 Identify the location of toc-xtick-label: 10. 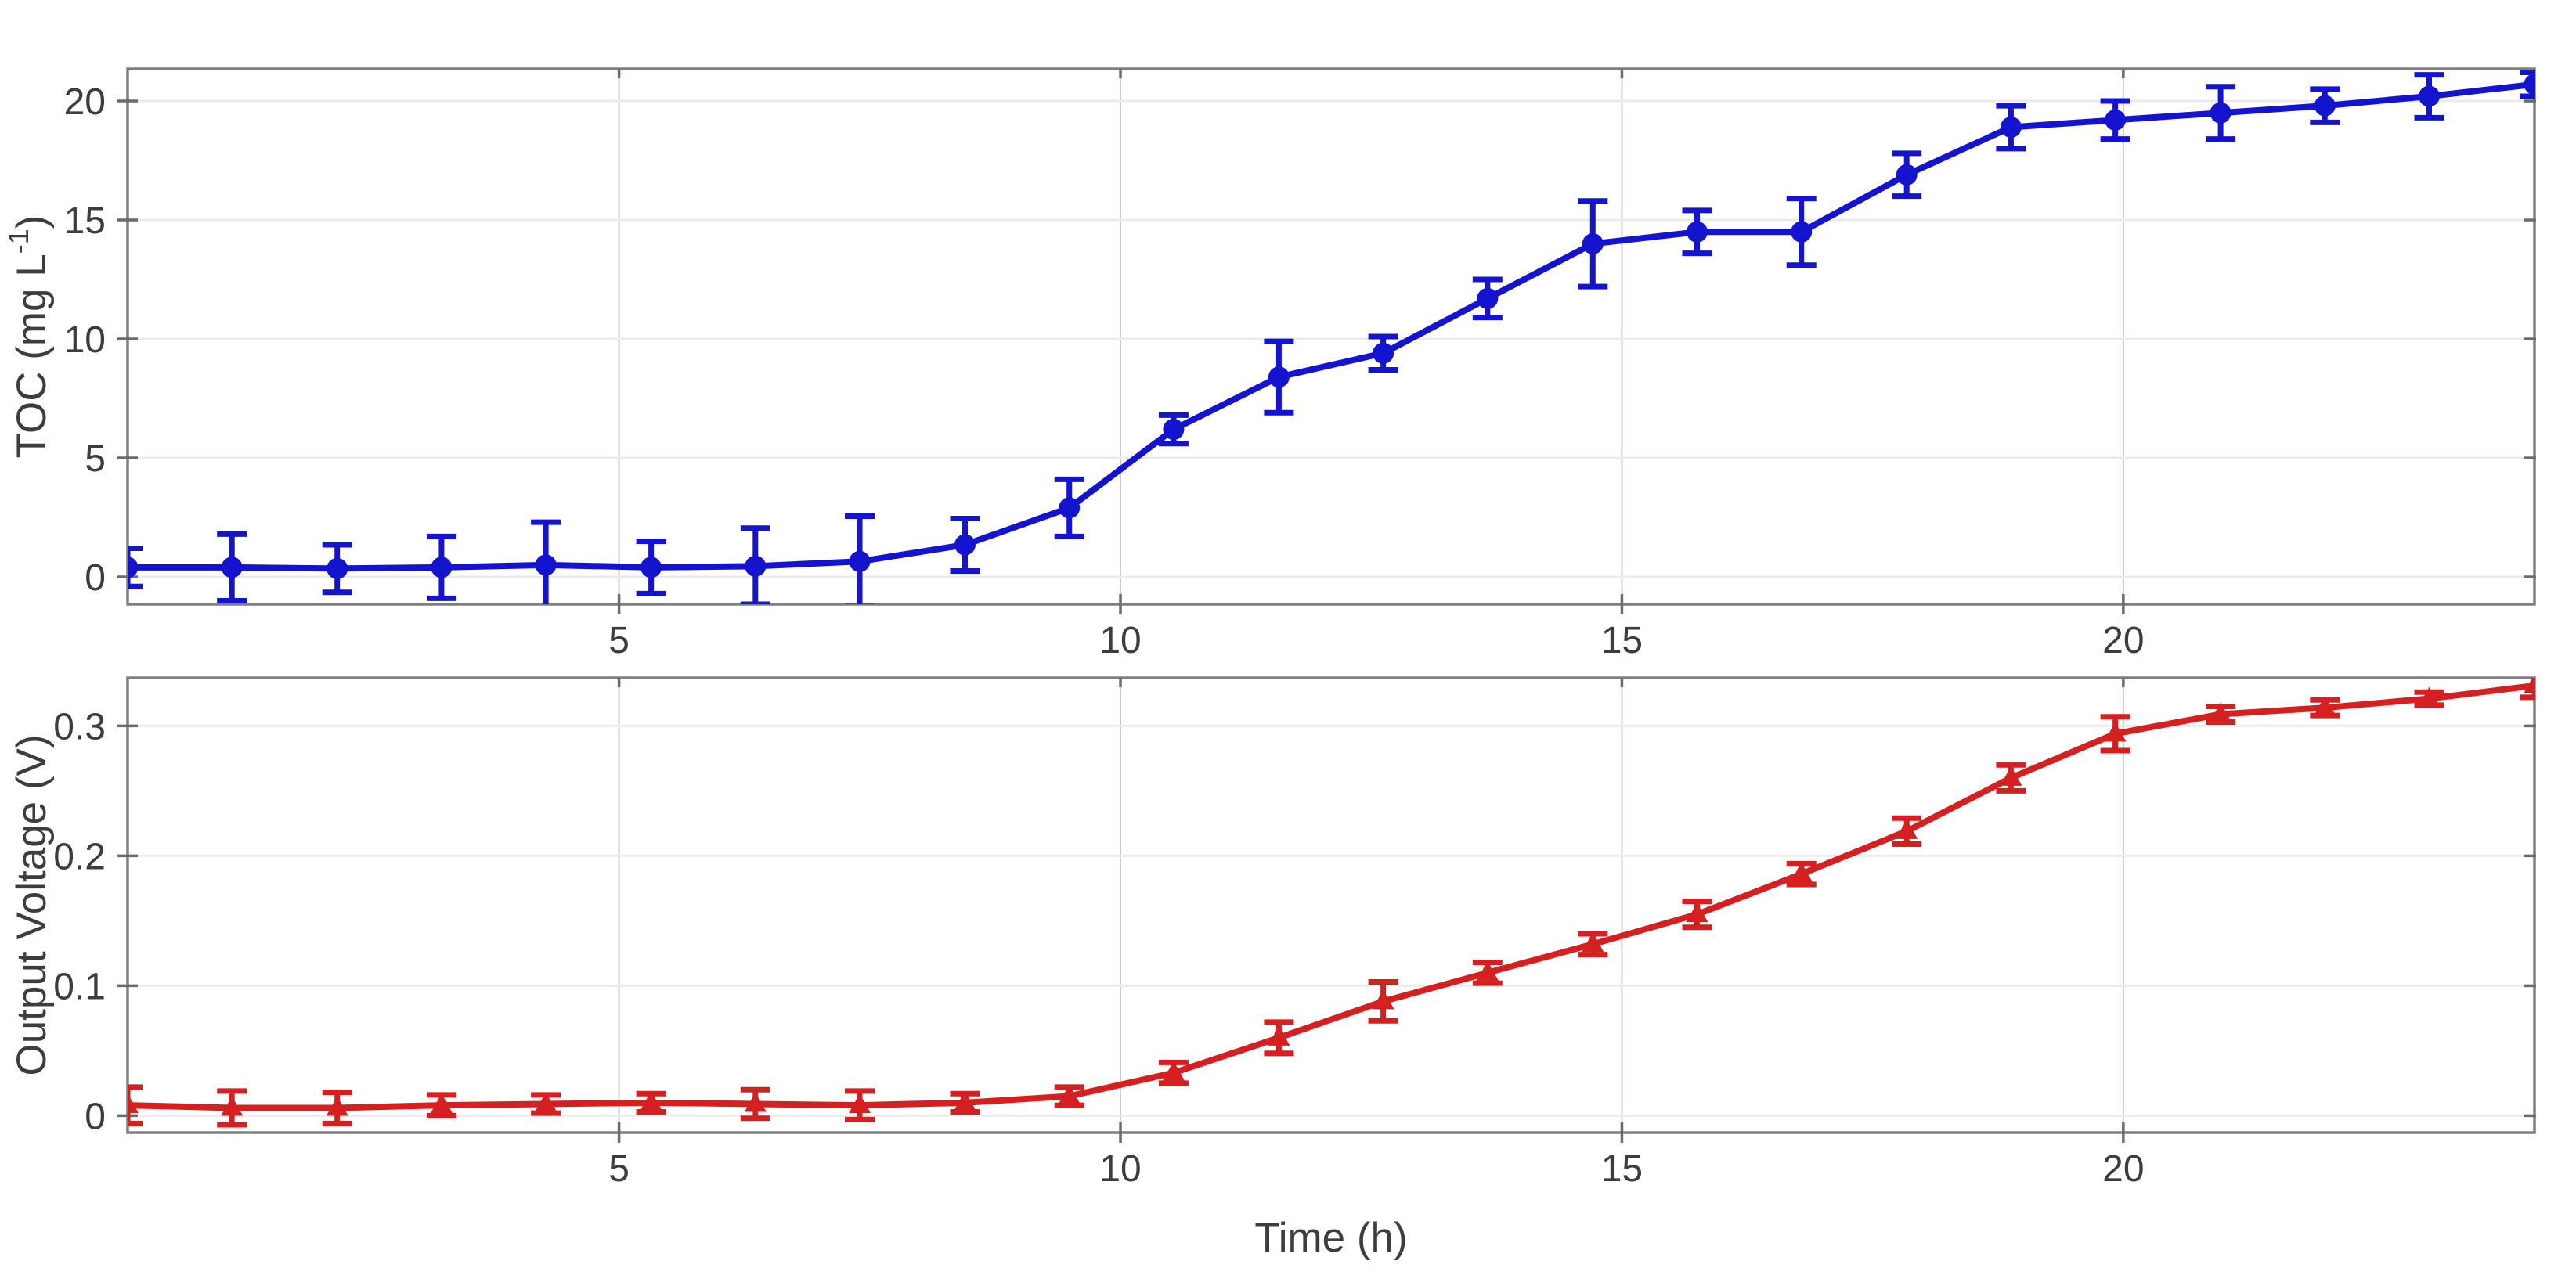
(1120, 640).